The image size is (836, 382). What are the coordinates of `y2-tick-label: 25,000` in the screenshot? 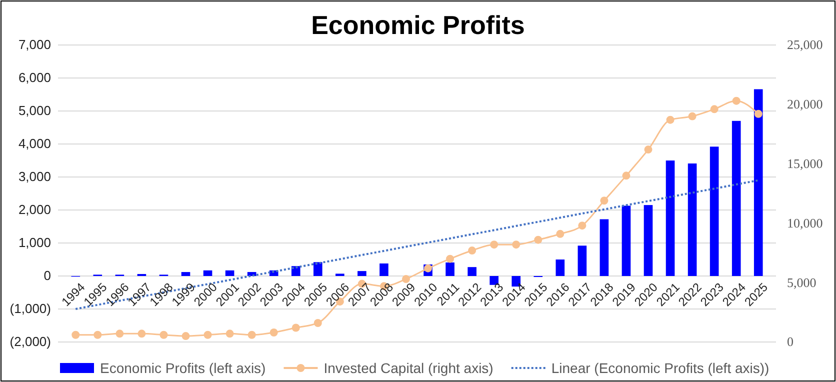 It's located at (805, 44).